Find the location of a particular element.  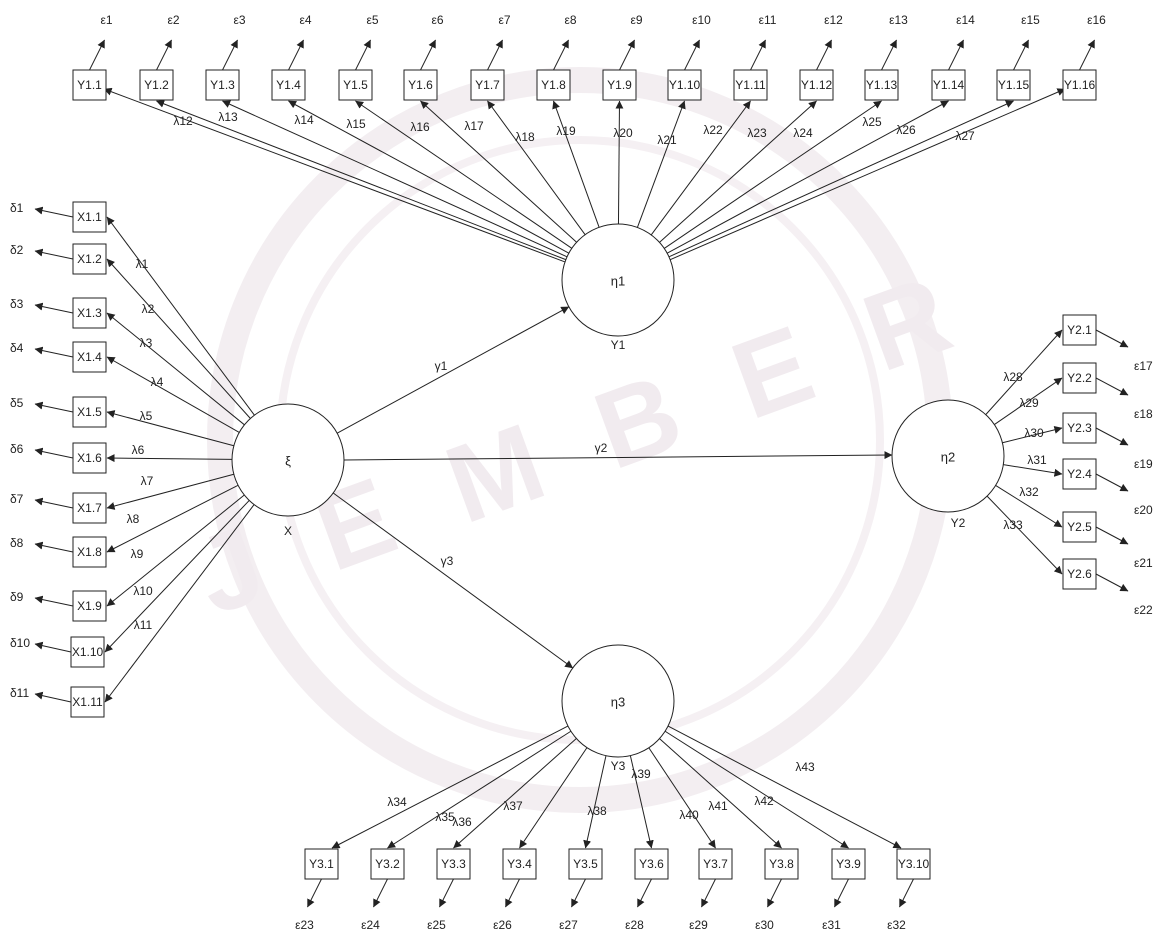

indicator-box-y1-2-label: Y1.2 is located at coordinates (156, 85).